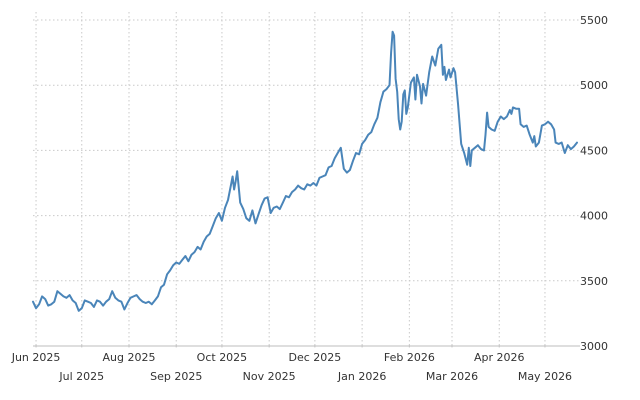 Image resolution: width=640 pixels, height=400 pixels. What do you see at coordinates (81, 376) in the screenshot?
I see `x-tick-label: Jul 2025` at bounding box center [81, 376].